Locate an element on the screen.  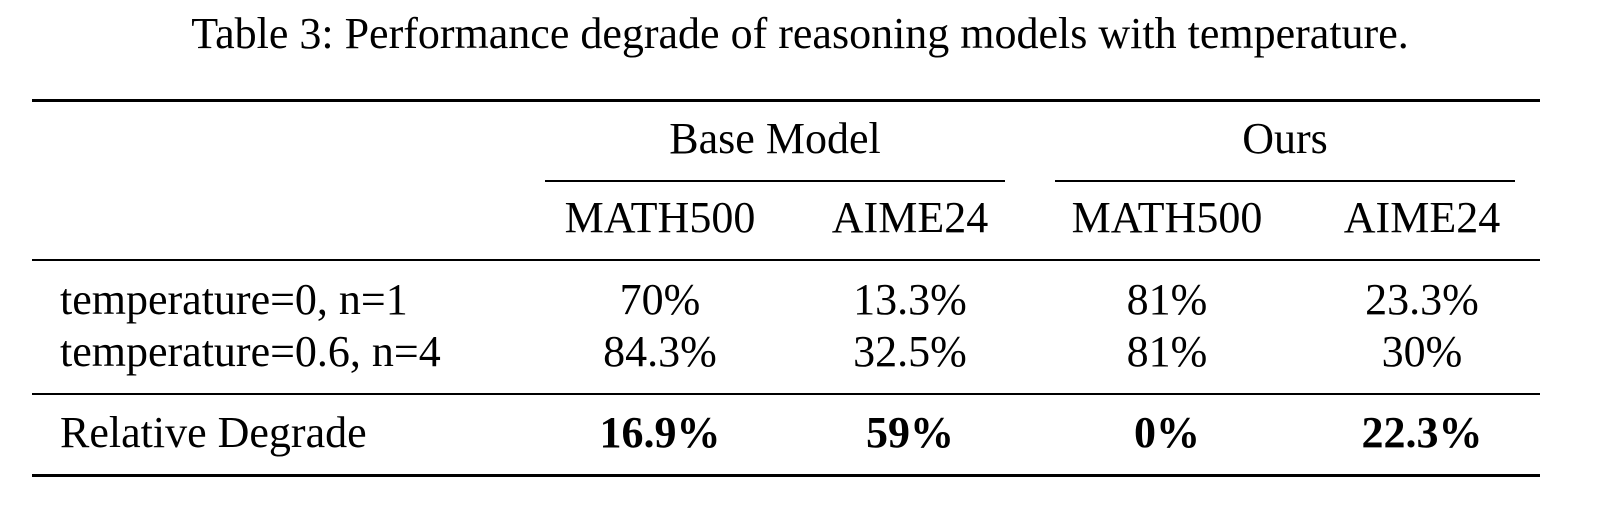
column-header-math500-ours: MATH500 is located at coordinates (1167, 217).